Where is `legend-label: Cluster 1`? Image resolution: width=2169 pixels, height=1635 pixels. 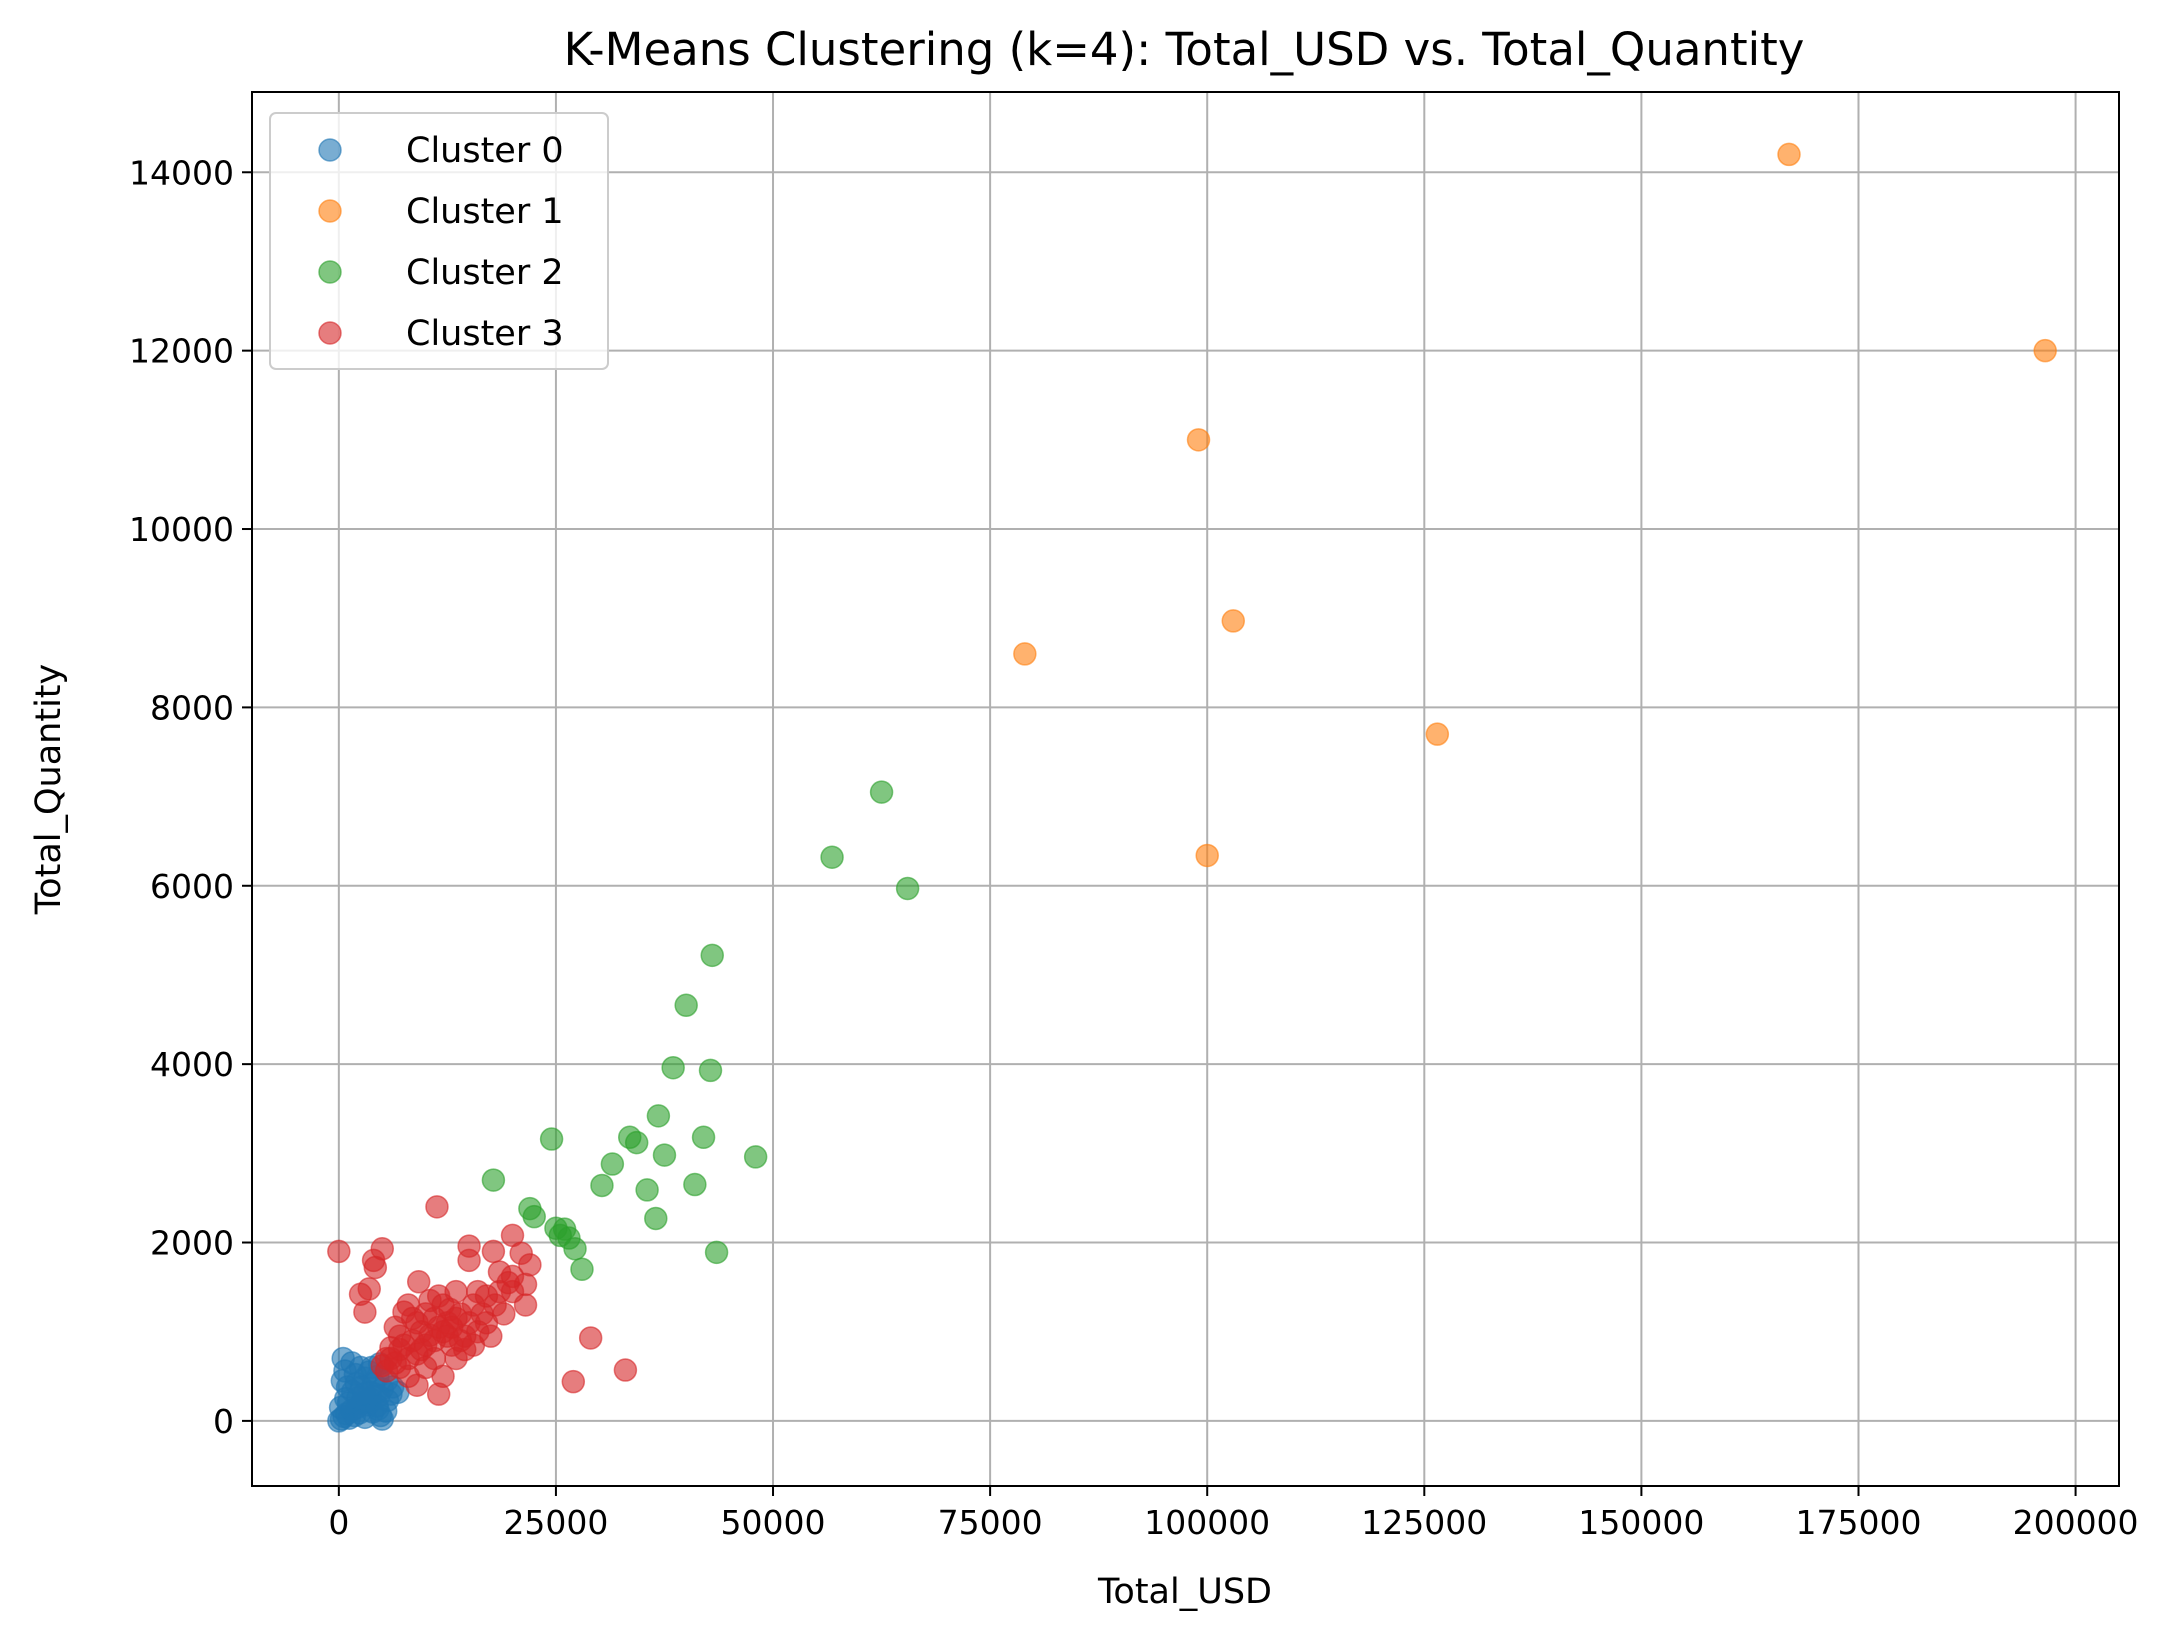
legend-label: Cluster 1 is located at coordinates (485, 212).